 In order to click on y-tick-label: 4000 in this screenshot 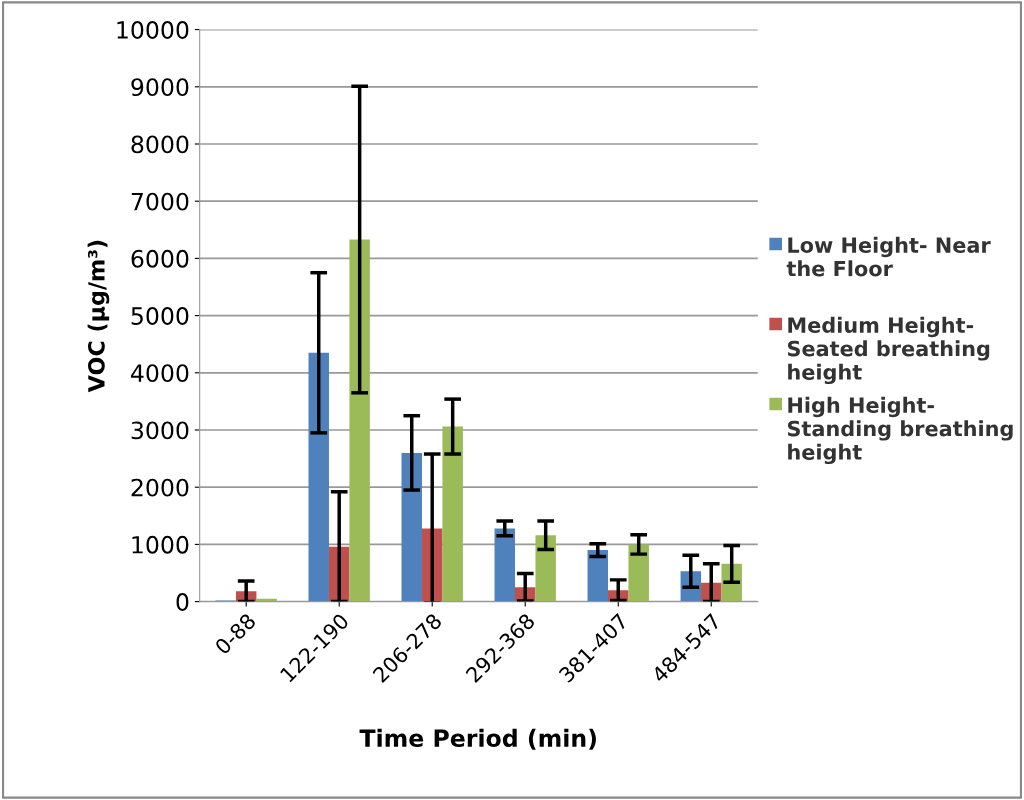, I will do `click(160, 373)`.